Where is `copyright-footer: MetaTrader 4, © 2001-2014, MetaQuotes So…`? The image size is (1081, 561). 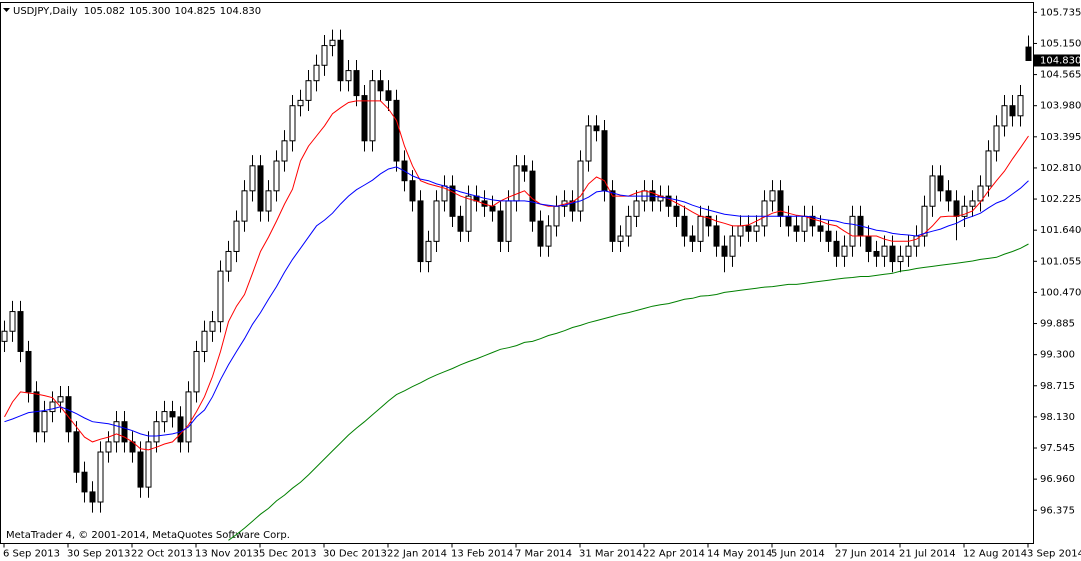 copyright-footer: MetaTrader 4, © 2001-2014, MetaQuotes So… is located at coordinates (148, 535).